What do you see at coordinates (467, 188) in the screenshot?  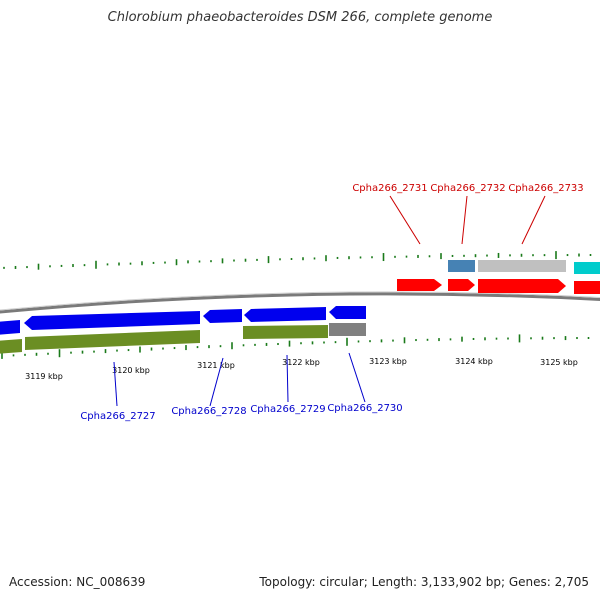 I see `gene-label-cpha266-2732: Cpha266_2732` at bounding box center [467, 188].